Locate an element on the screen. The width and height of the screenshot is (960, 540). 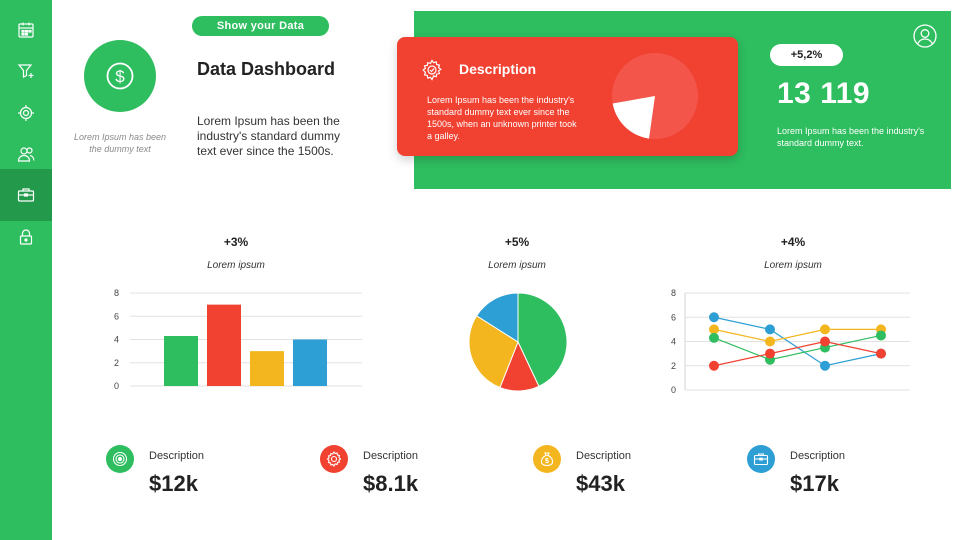
money-bag-icon is located at coordinates (547, 459).